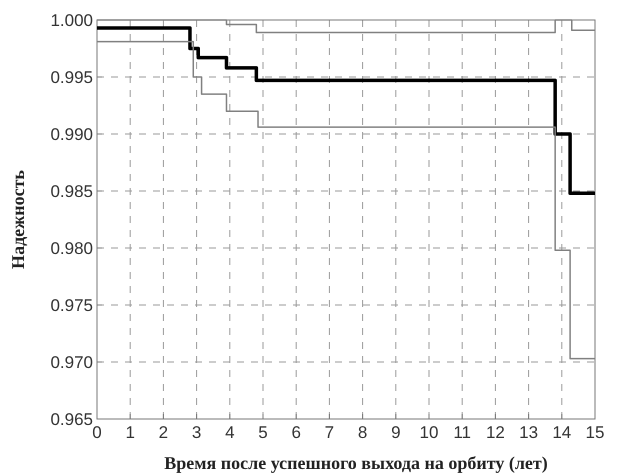 The height and width of the screenshot is (475, 617). What do you see at coordinates (197, 432) in the screenshot?
I see `x-tick-label: 3` at bounding box center [197, 432].